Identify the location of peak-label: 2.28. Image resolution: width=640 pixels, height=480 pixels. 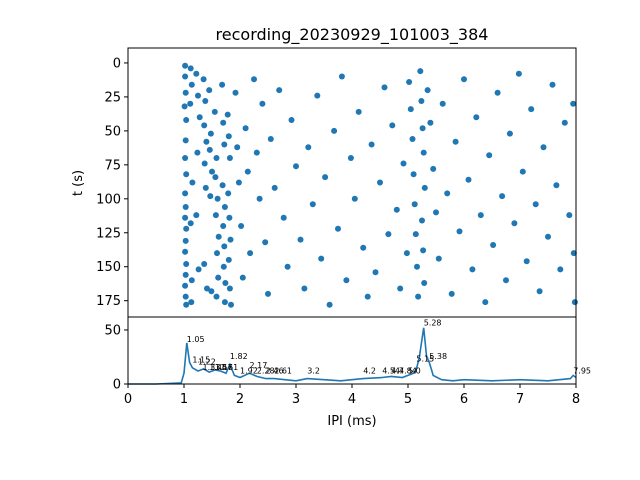
(266, 370).